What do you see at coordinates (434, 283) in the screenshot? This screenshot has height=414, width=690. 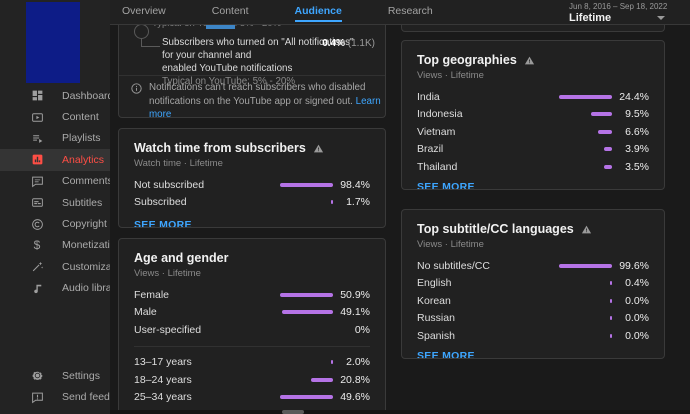 I see `row-label: English` at bounding box center [434, 283].